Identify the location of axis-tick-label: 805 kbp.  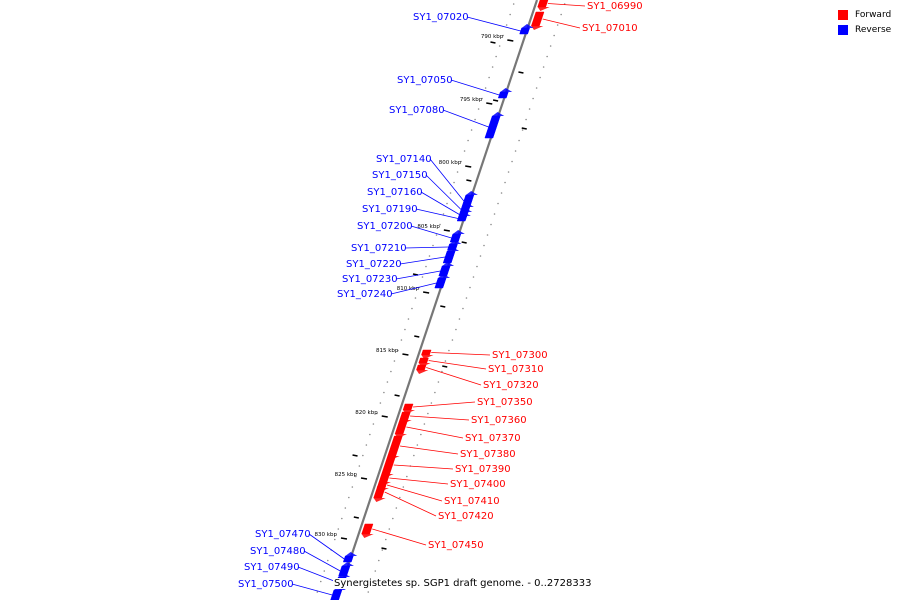
(428, 227).